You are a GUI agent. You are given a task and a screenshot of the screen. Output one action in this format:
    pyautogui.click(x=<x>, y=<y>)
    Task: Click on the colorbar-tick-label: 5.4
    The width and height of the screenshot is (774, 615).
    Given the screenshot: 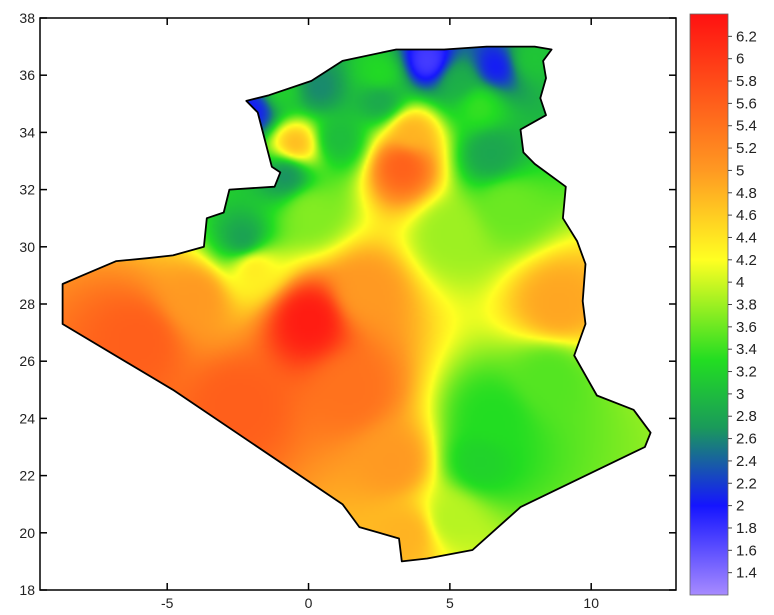 What is the action you would take?
    pyautogui.click(x=746, y=126)
    